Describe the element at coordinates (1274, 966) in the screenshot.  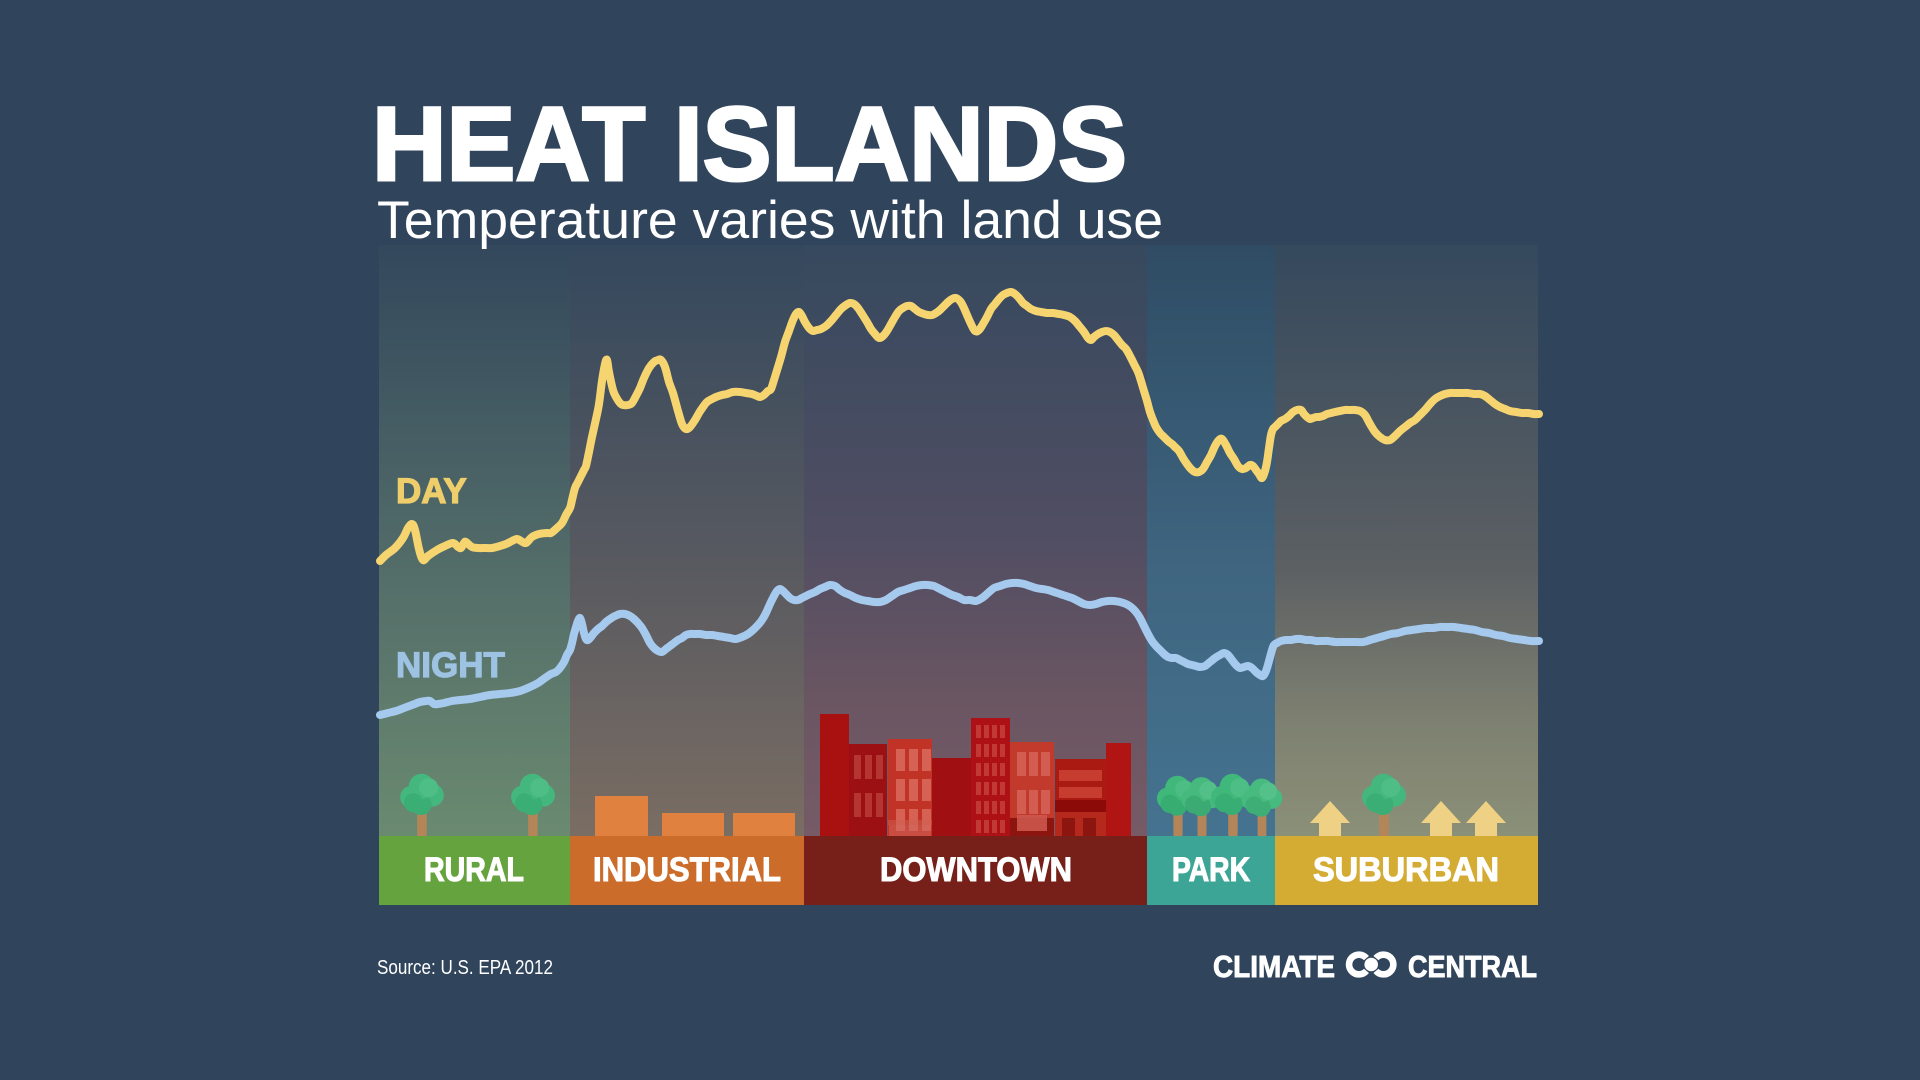
I see `svg-text: CLIMATE` at that location.